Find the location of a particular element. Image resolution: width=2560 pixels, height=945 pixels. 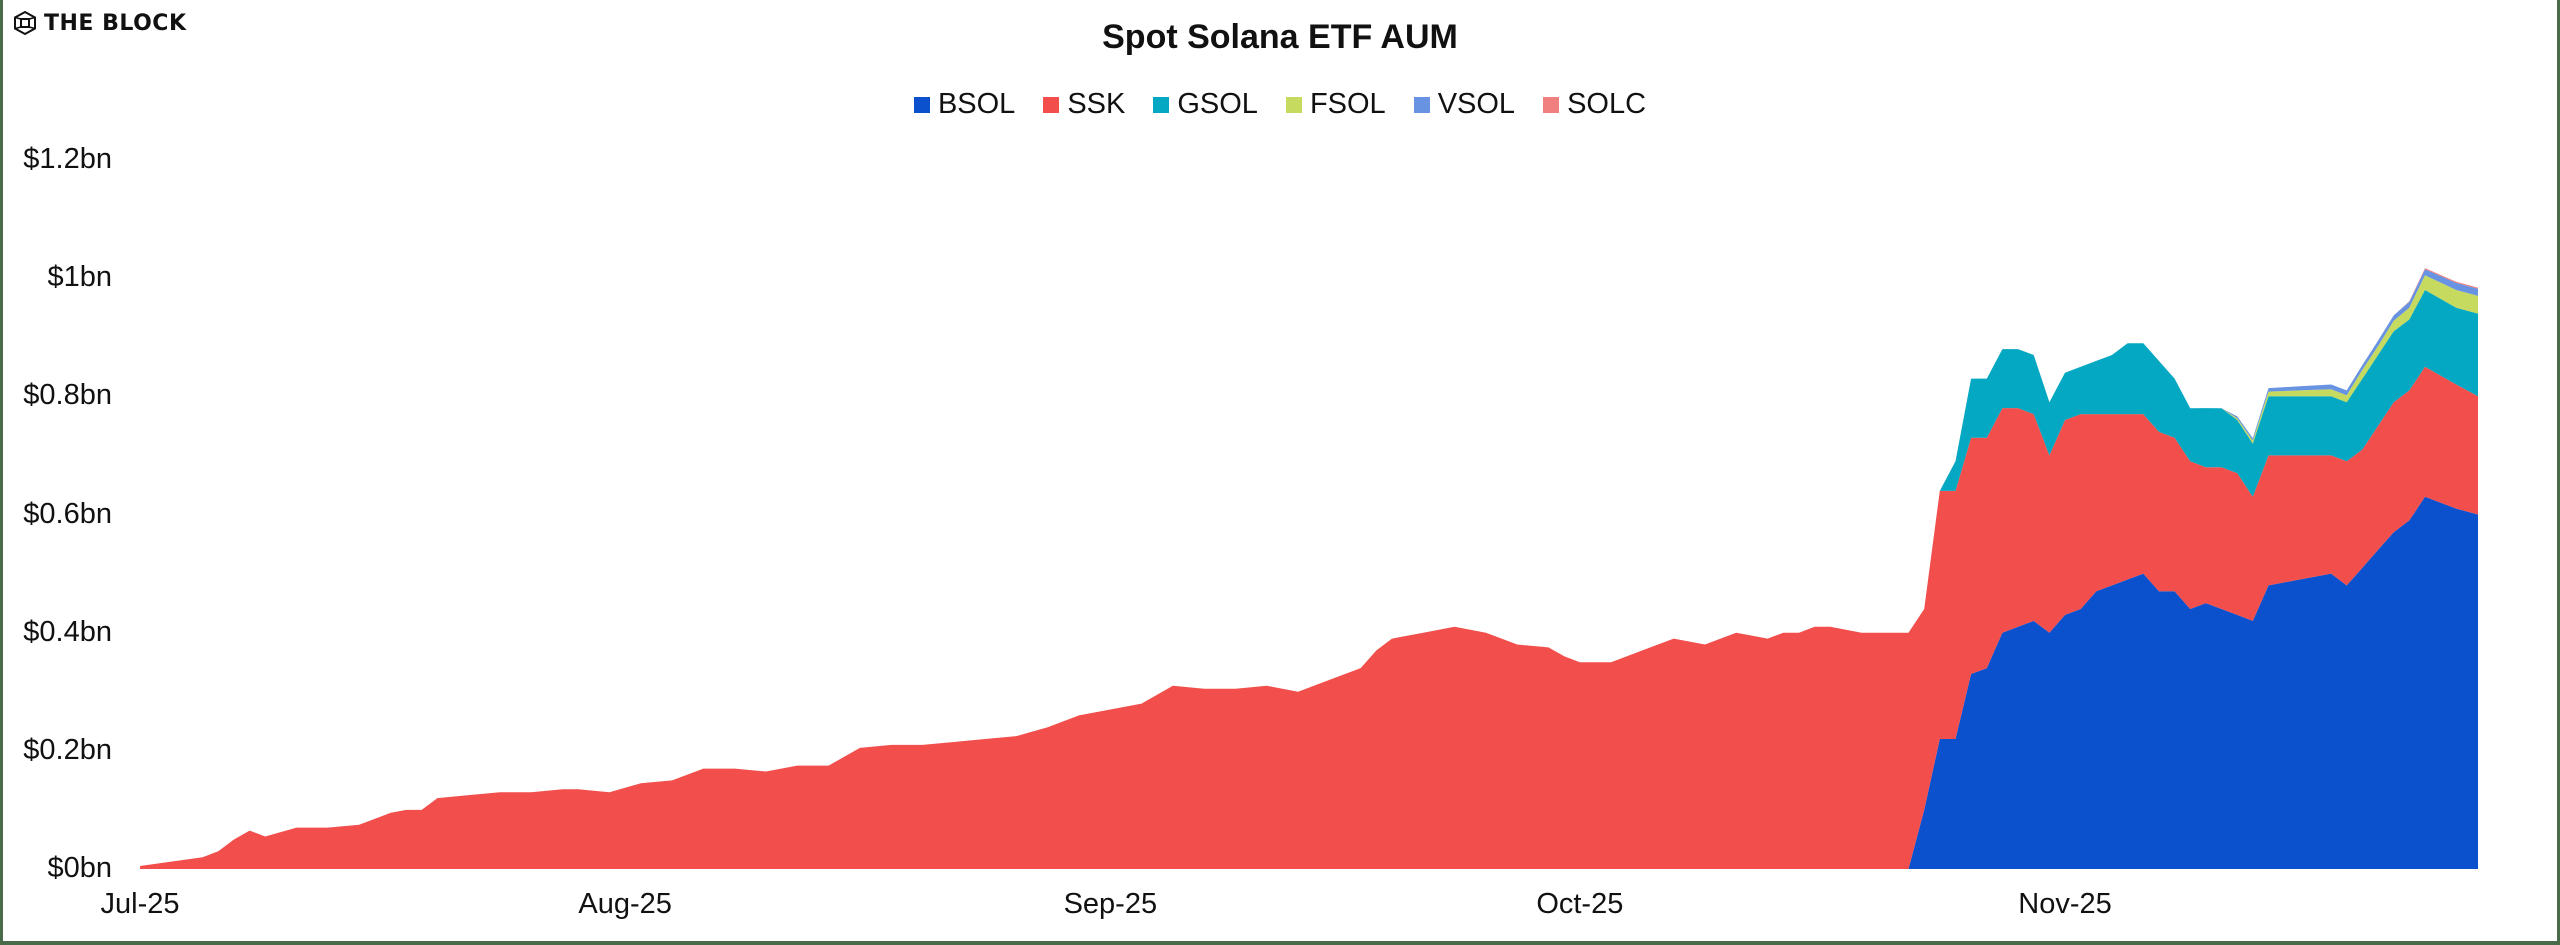

the-block-logo: THE BLOCK is located at coordinates (99, 23).